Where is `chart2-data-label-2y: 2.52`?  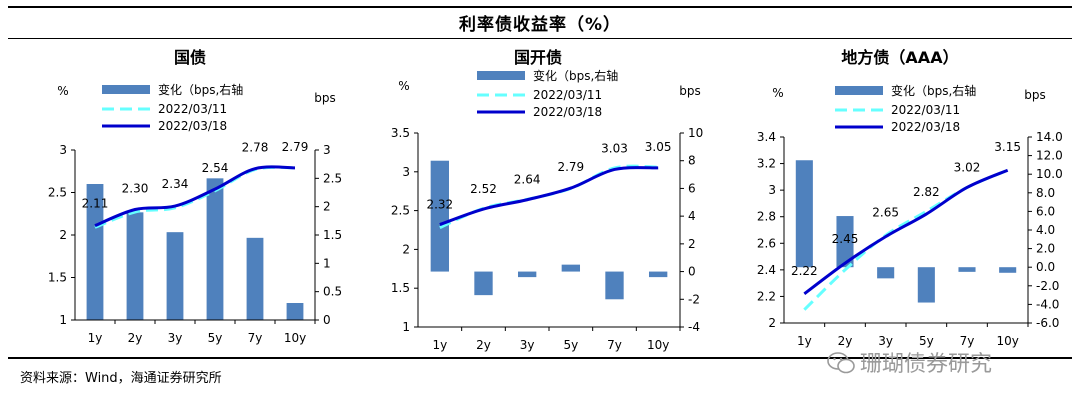 chart2-data-label-2y: 2.52 is located at coordinates (483, 189).